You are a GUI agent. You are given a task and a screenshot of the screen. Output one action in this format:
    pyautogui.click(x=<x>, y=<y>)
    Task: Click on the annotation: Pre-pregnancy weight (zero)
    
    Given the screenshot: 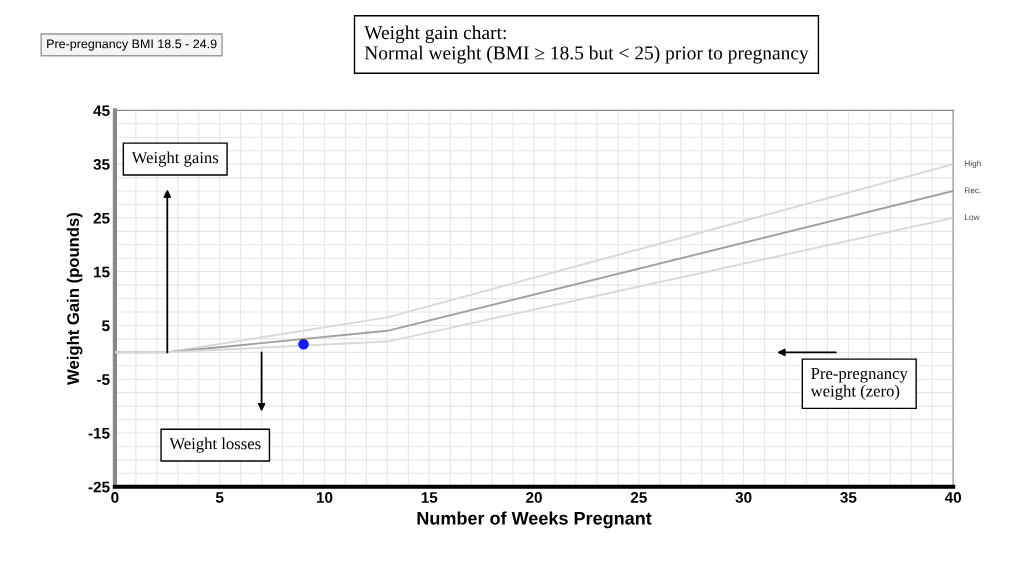 What is the action you would take?
    pyautogui.click(x=859, y=384)
    